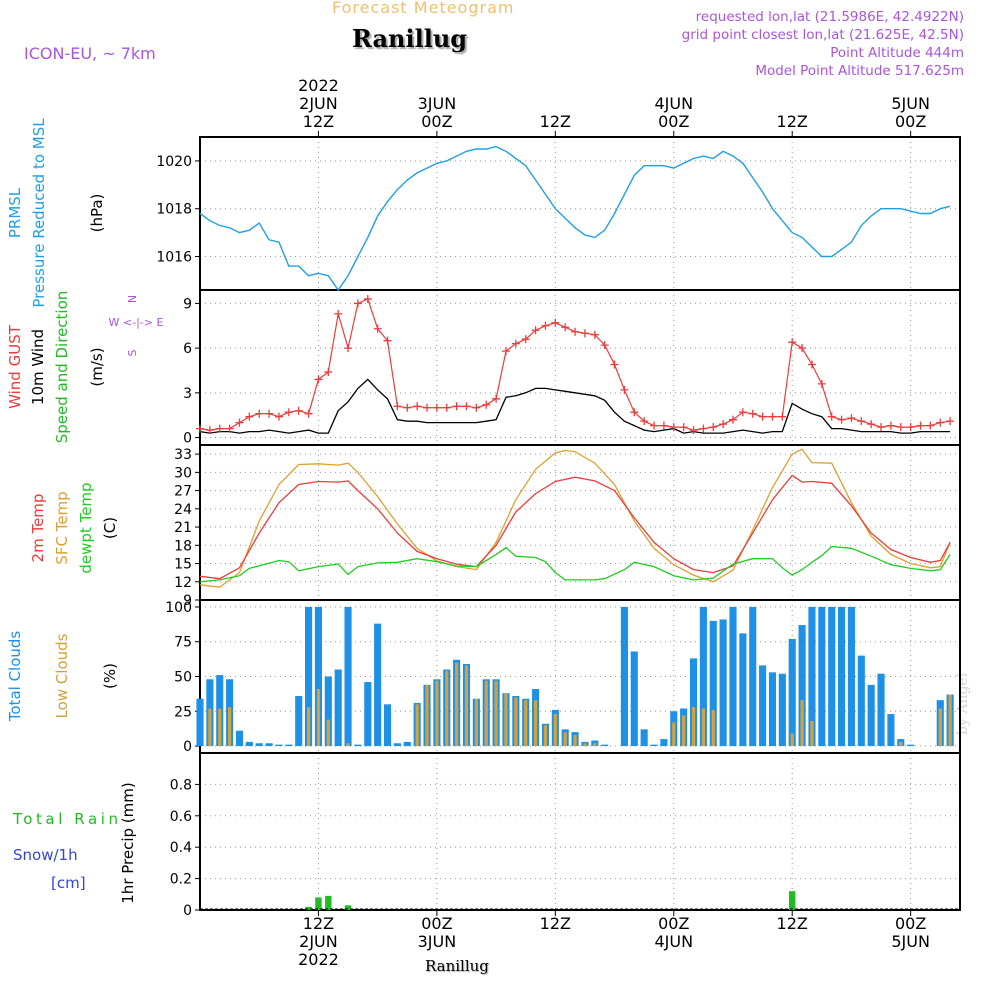  What do you see at coordinates (183, 528) in the screenshot?
I see `y-tick-label: 21` at bounding box center [183, 528].